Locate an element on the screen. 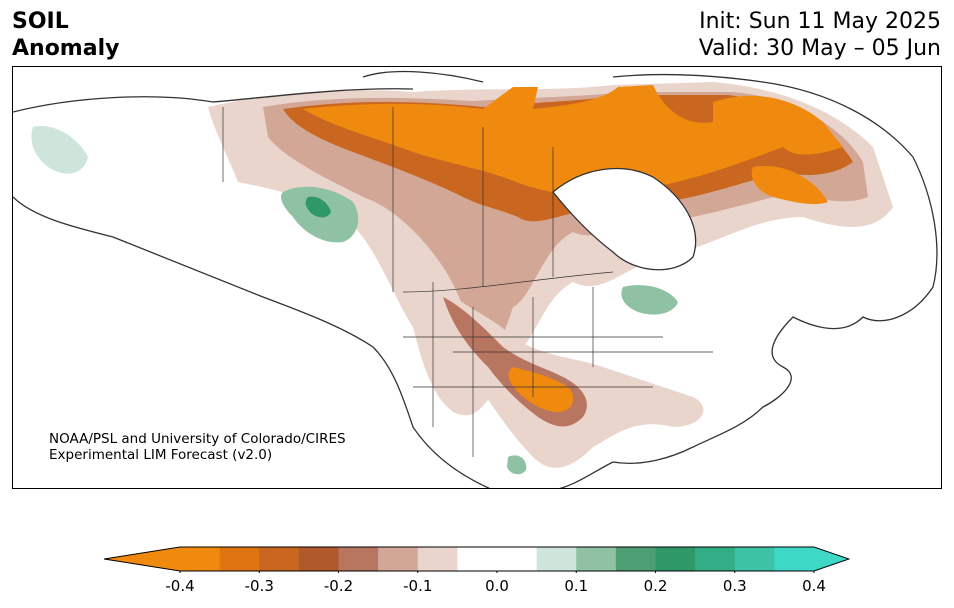  map-title: SOIL Anomaly is located at coordinates (65, 35).